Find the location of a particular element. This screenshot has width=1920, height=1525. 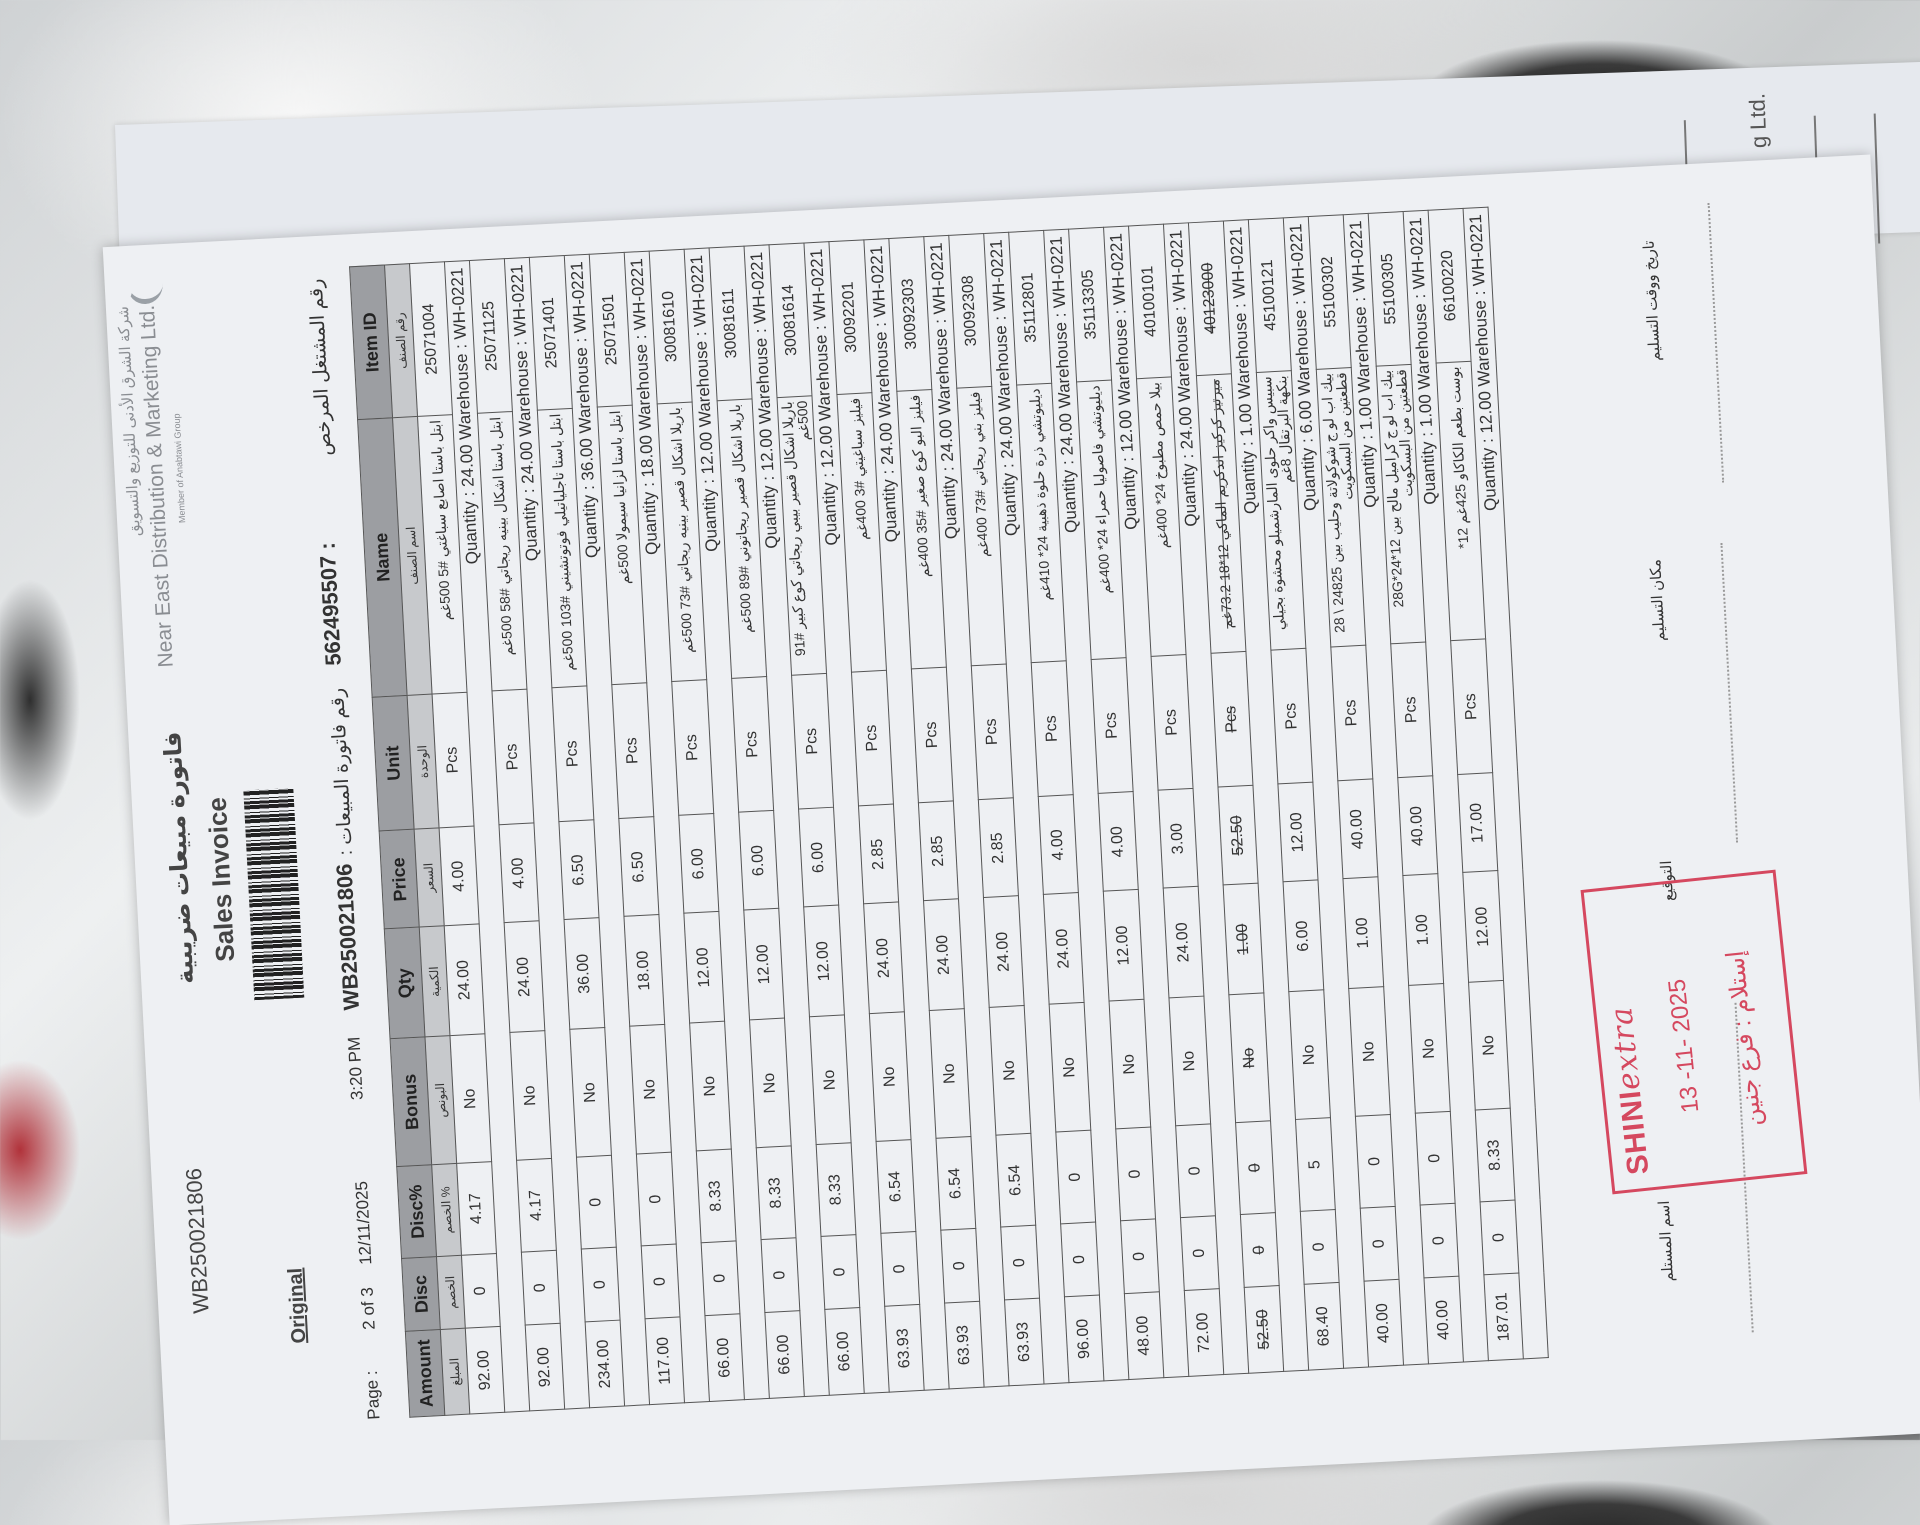

cell-amount: 52.50 is located at coordinates (1264, 1329).